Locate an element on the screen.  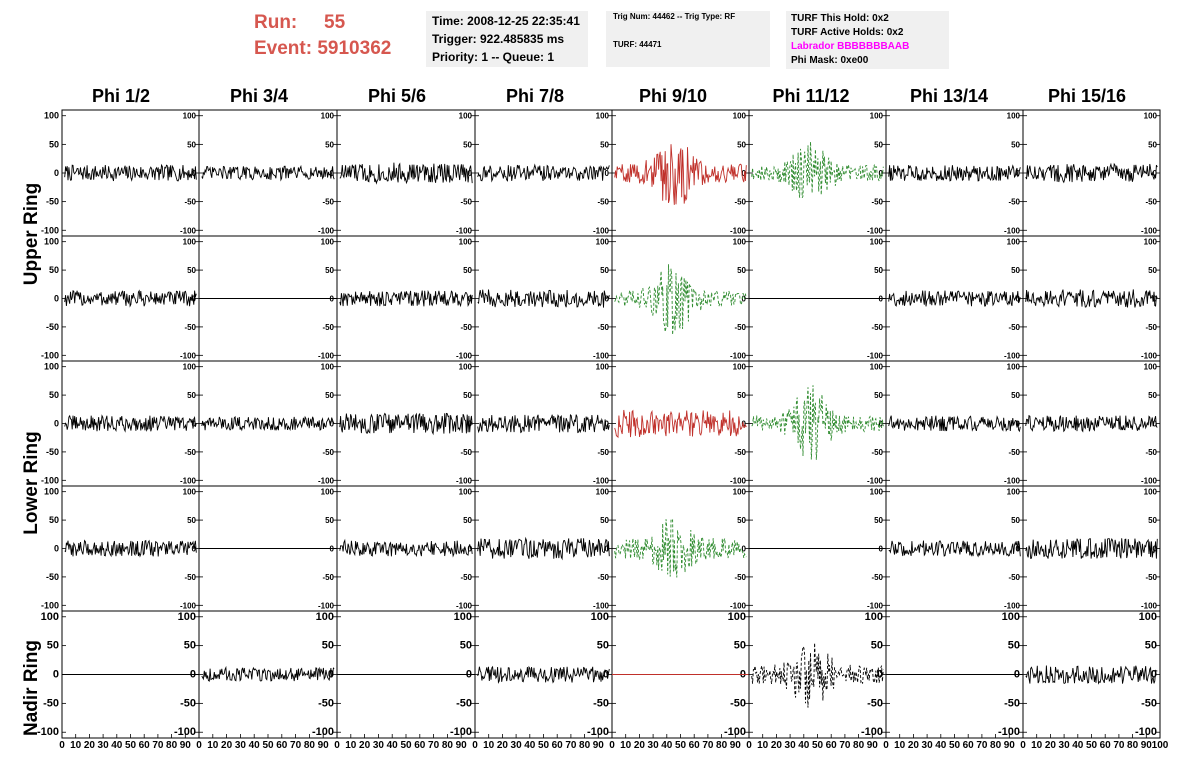
run-label: Run: is located at coordinates (276, 22).